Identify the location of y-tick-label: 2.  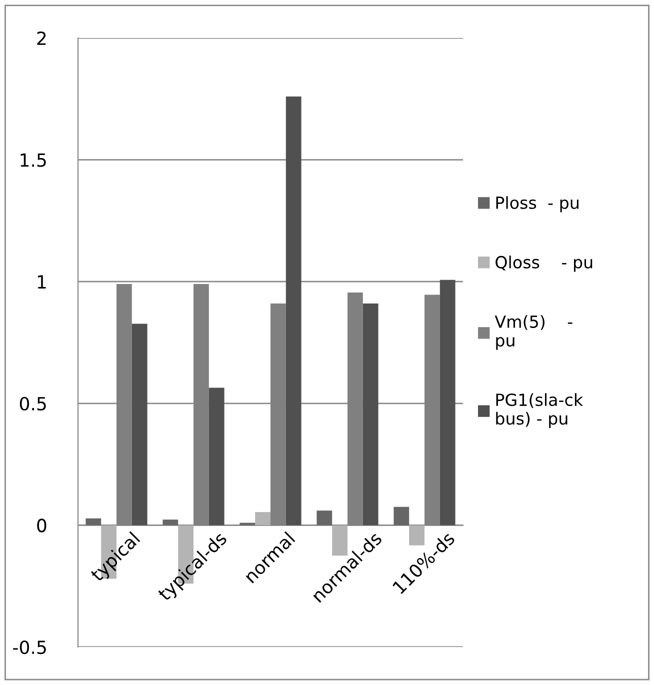
(41, 38).